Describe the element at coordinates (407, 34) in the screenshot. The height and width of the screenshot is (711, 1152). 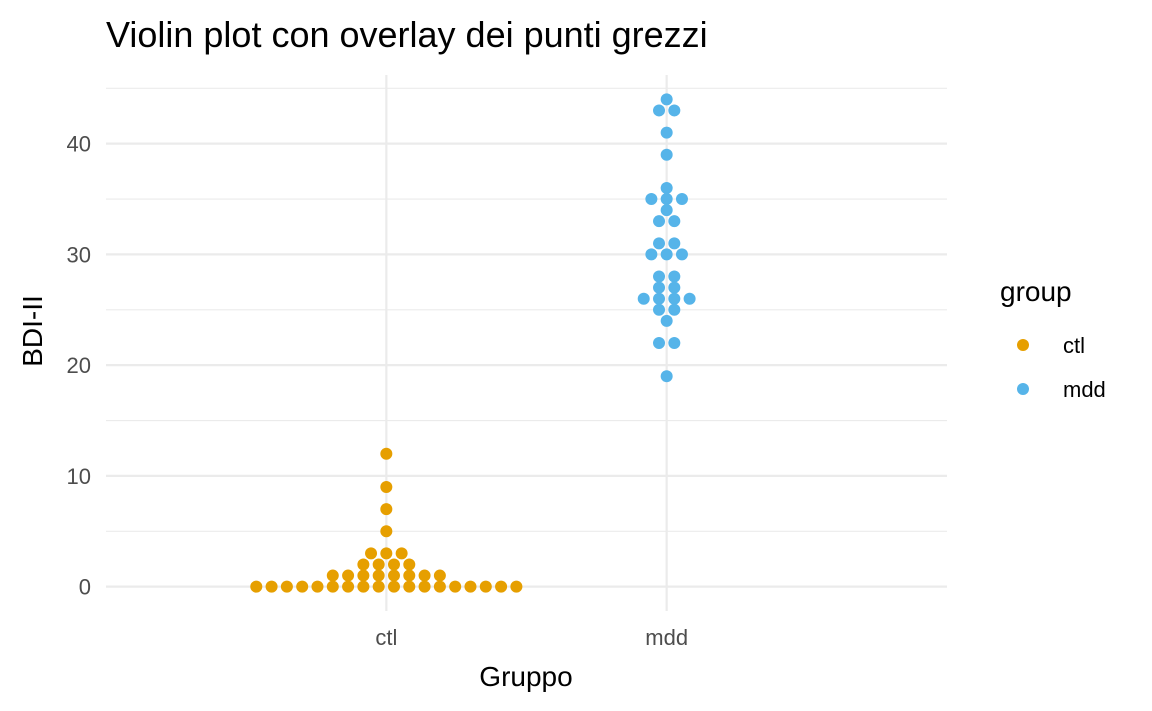
I see `chart-title: Violin plot con overlay dei punti grezzi` at that location.